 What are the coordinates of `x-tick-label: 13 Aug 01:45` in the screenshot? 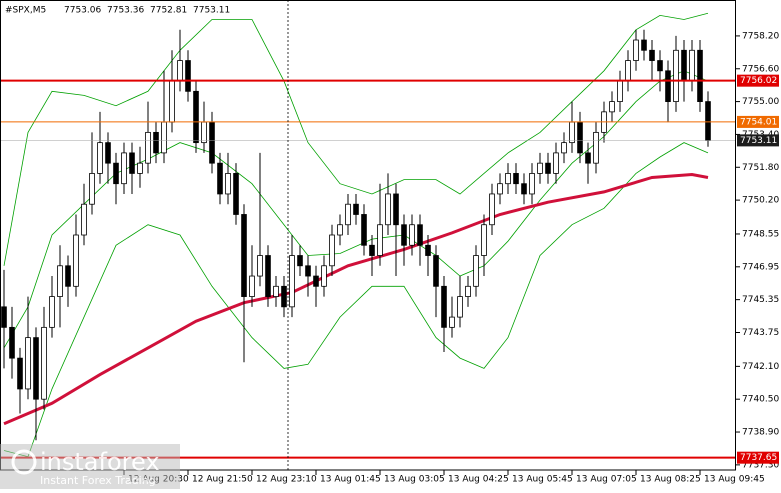 It's located at (350, 480).